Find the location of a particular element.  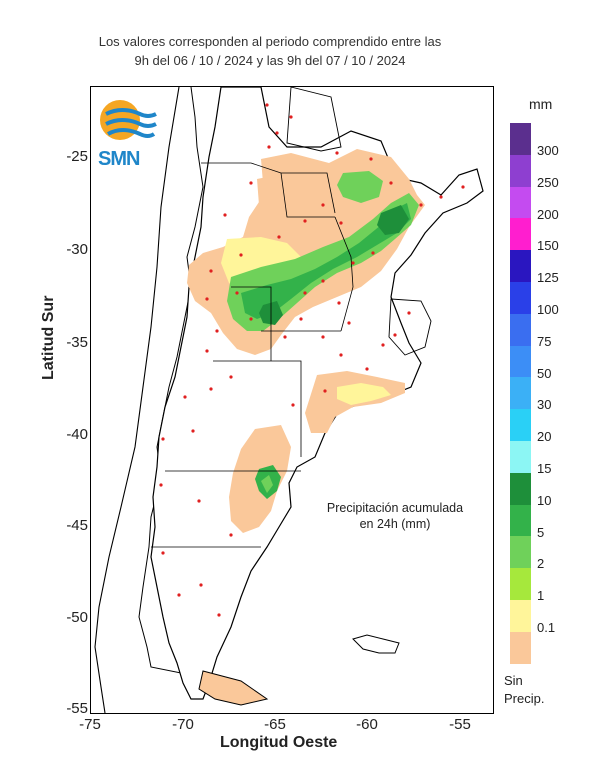

x-axis-label: Longitud Oeste is located at coordinates (279, 742).